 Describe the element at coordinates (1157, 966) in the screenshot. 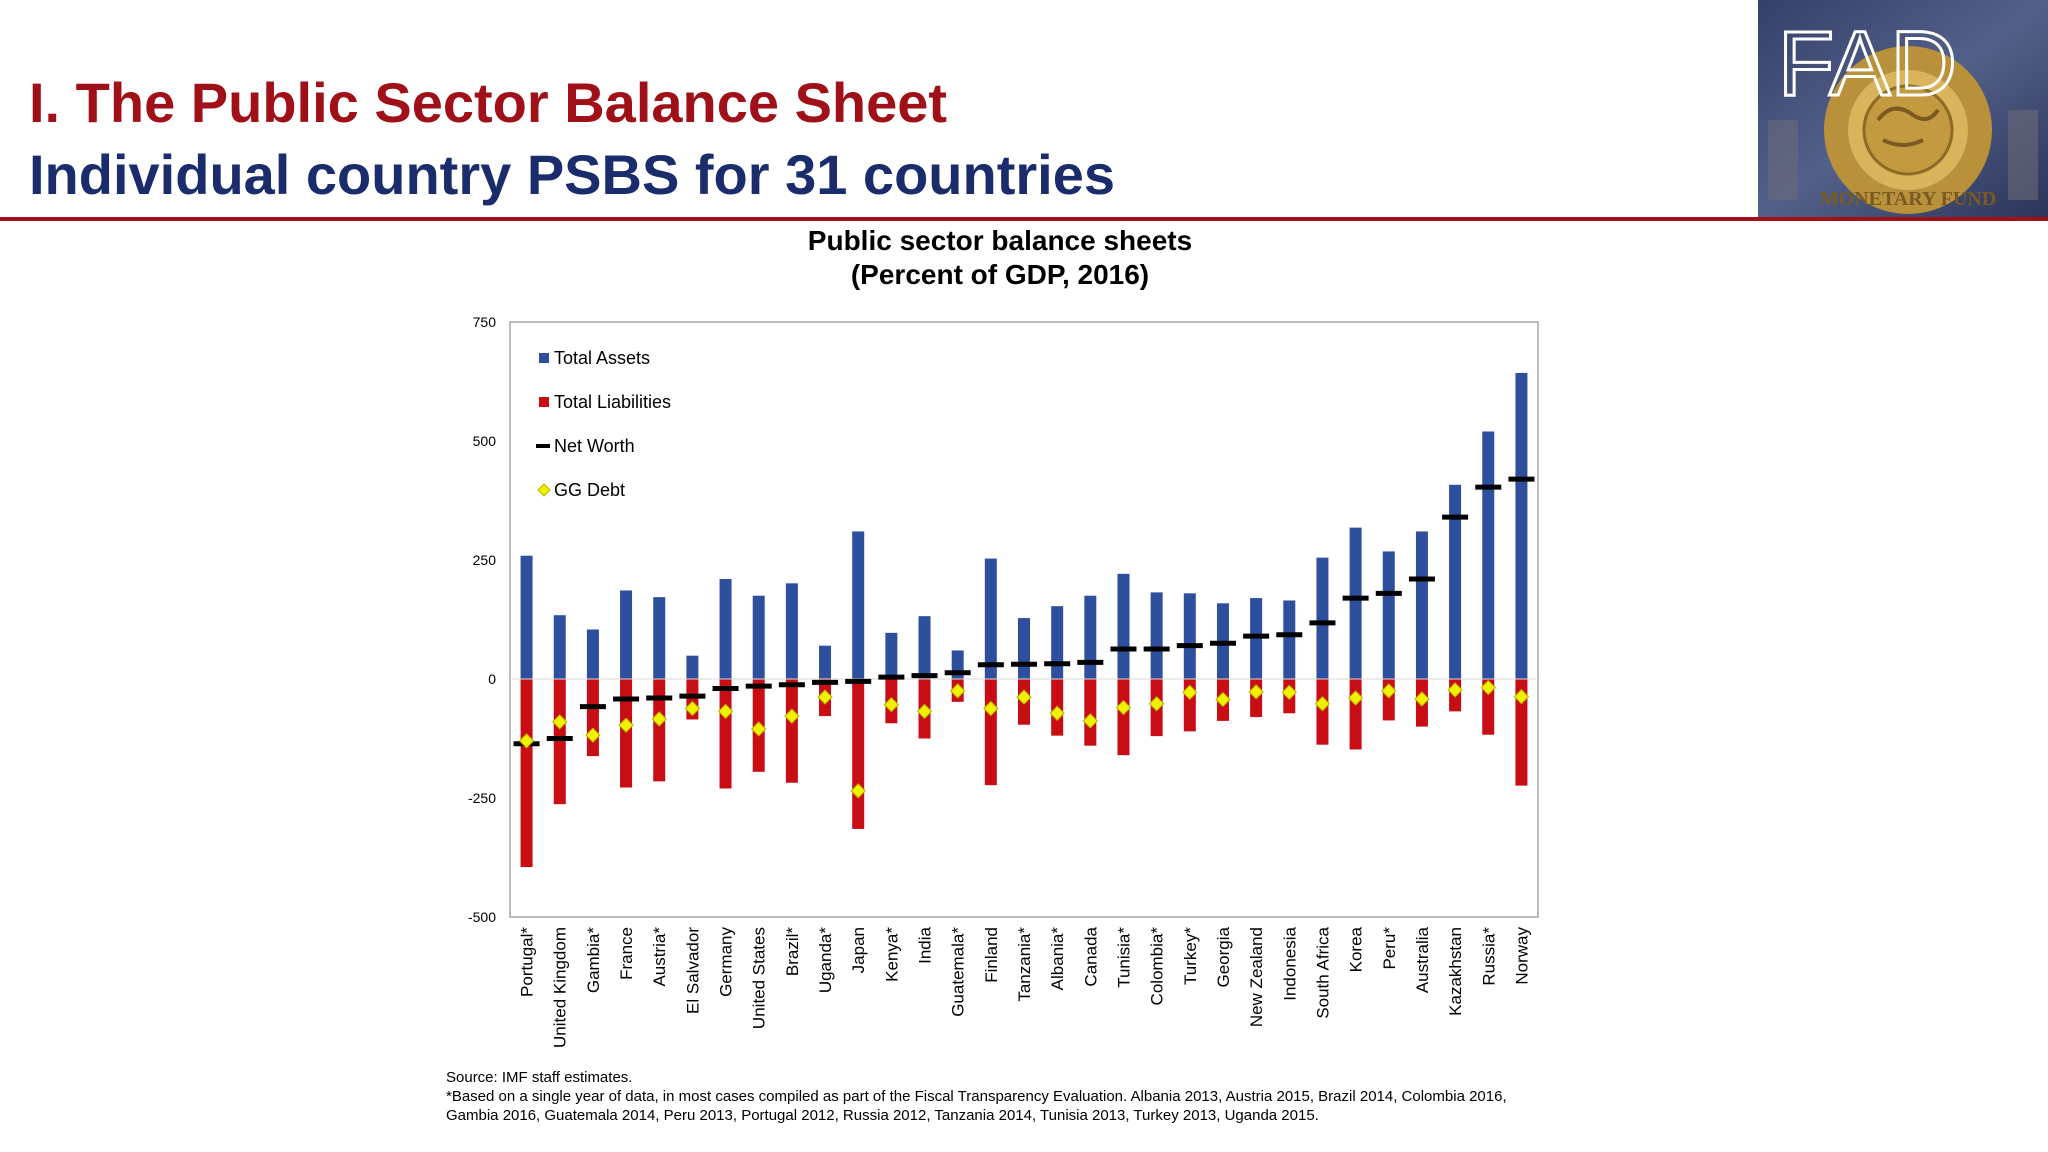

I see `category-label: Colombia*` at that location.